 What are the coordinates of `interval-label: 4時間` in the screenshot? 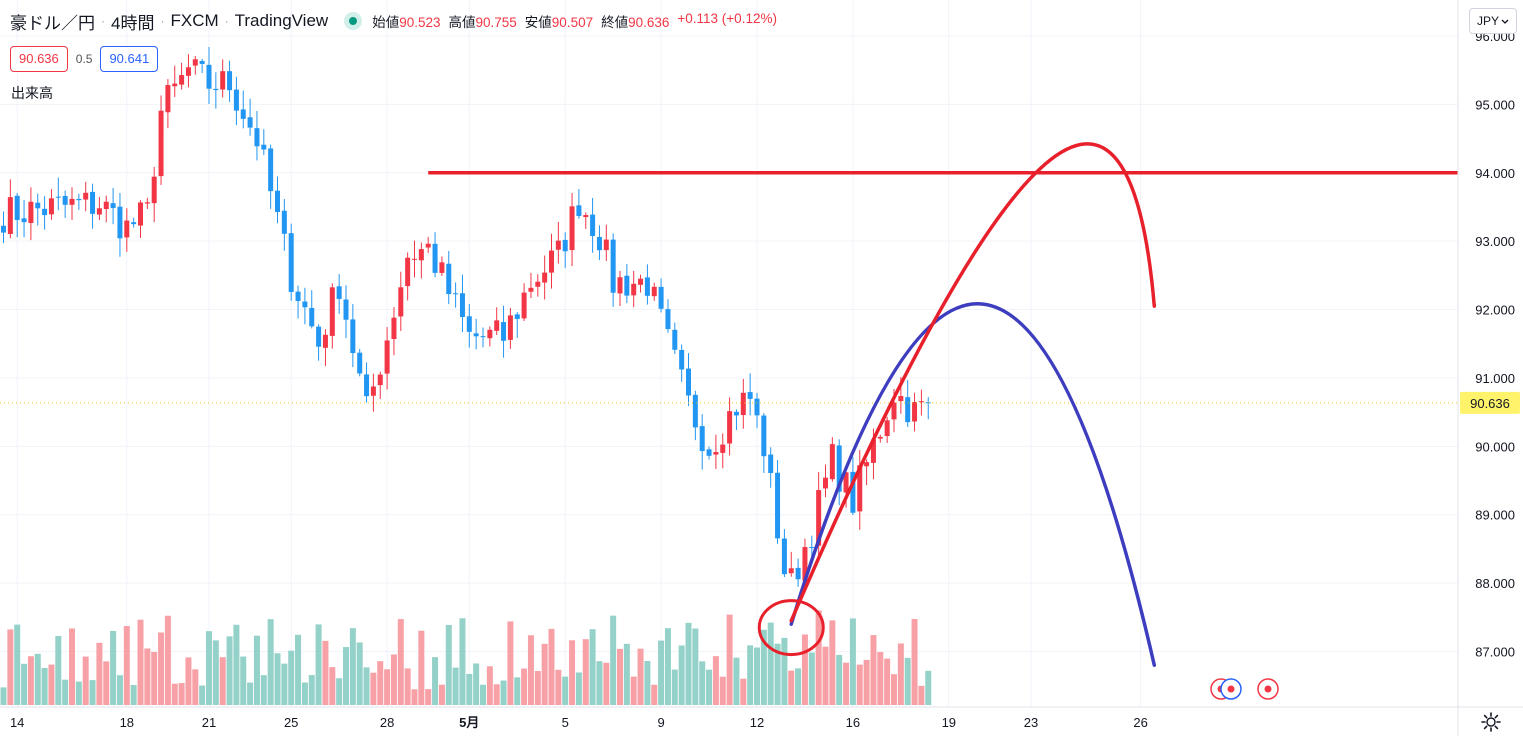 It's located at (133, 23).